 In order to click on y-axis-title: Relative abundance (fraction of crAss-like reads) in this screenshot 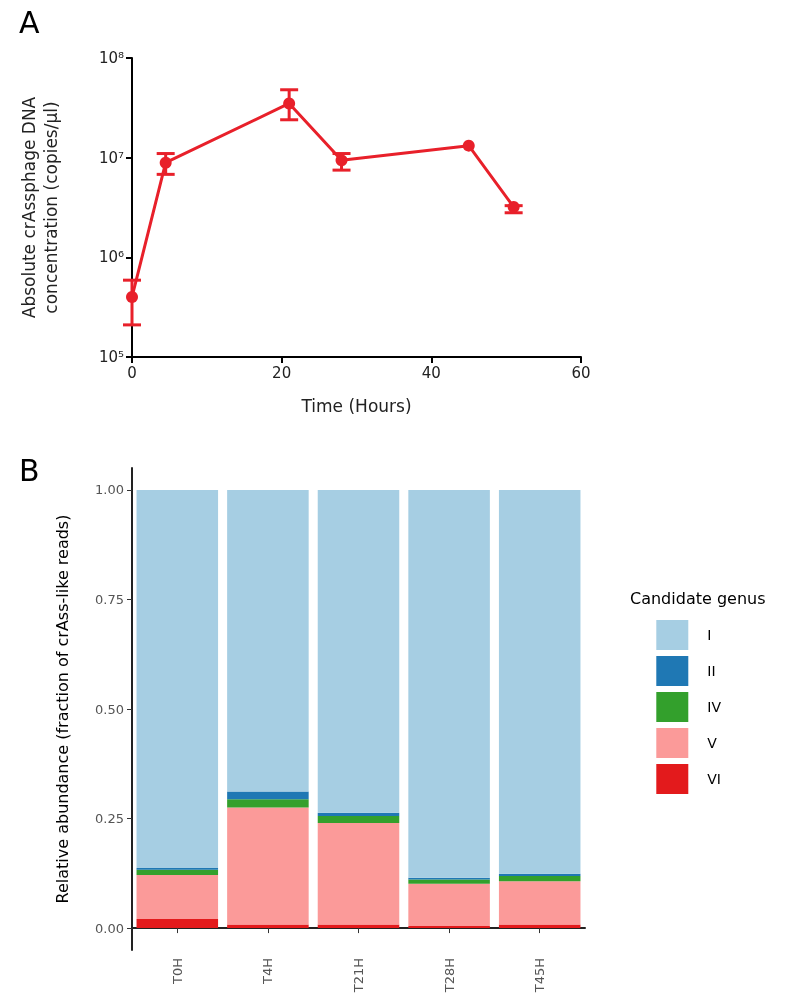, I will do `click(62, 709)`.